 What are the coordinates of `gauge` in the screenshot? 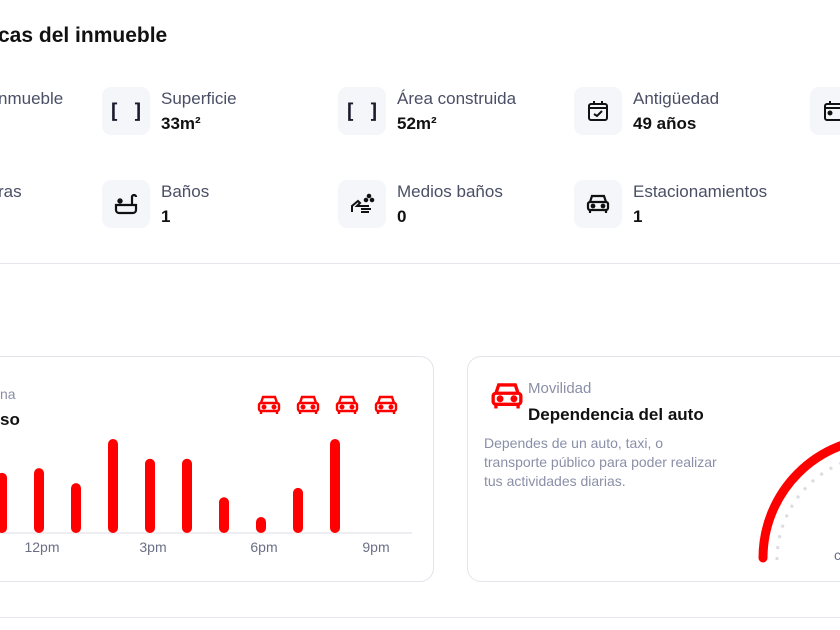 It's located at (799, 502).